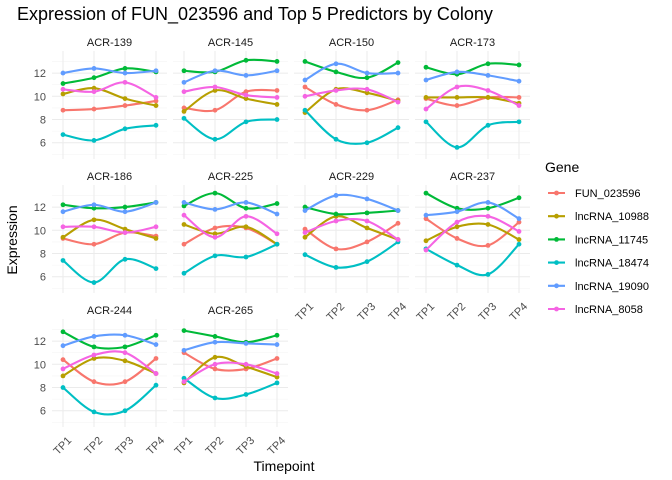  What do you see at coordinates (109, 311) in the screenshot?
I see `facet-strip-label: ACR-244` at bounding box center [109, 311].